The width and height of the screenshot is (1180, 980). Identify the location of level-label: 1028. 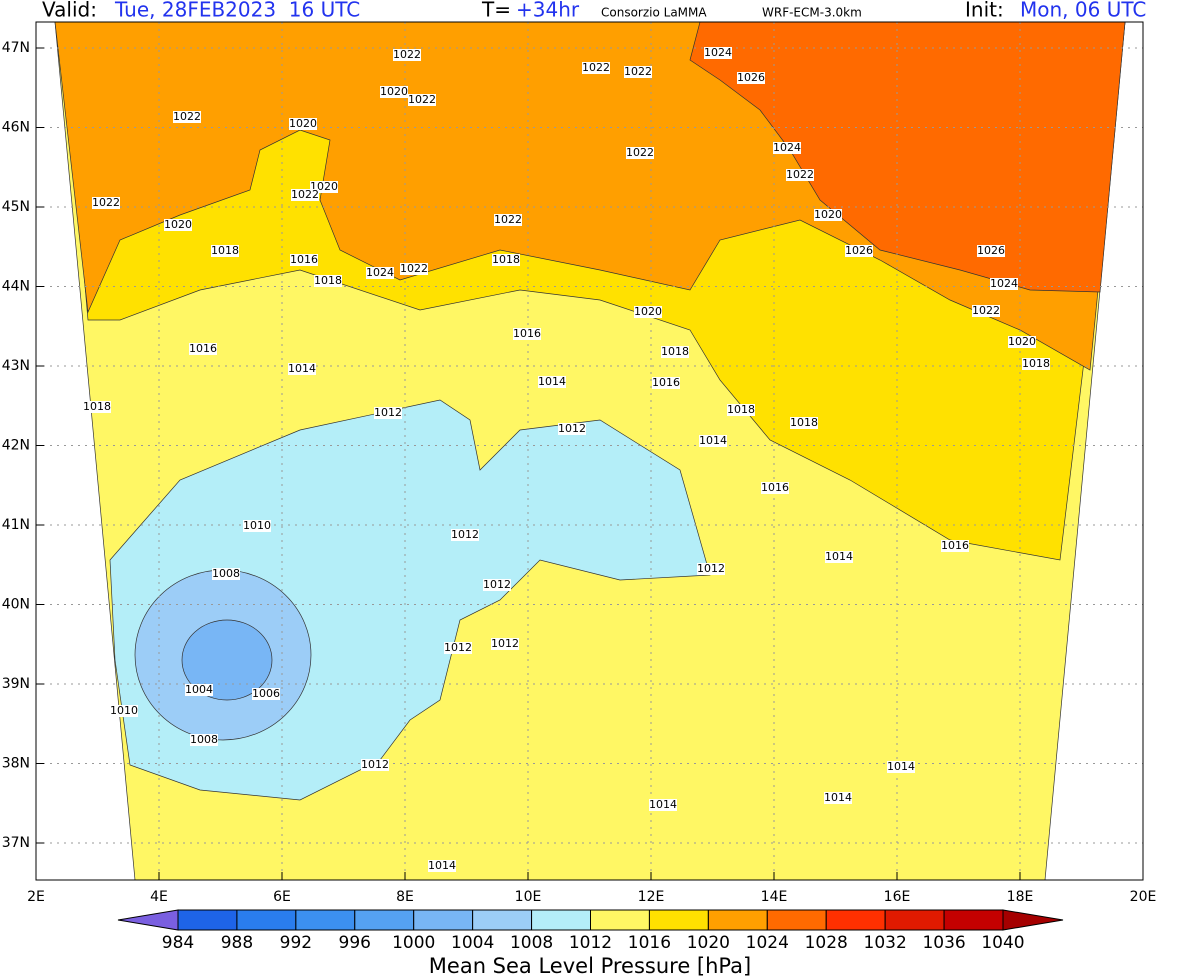
(826, 943).